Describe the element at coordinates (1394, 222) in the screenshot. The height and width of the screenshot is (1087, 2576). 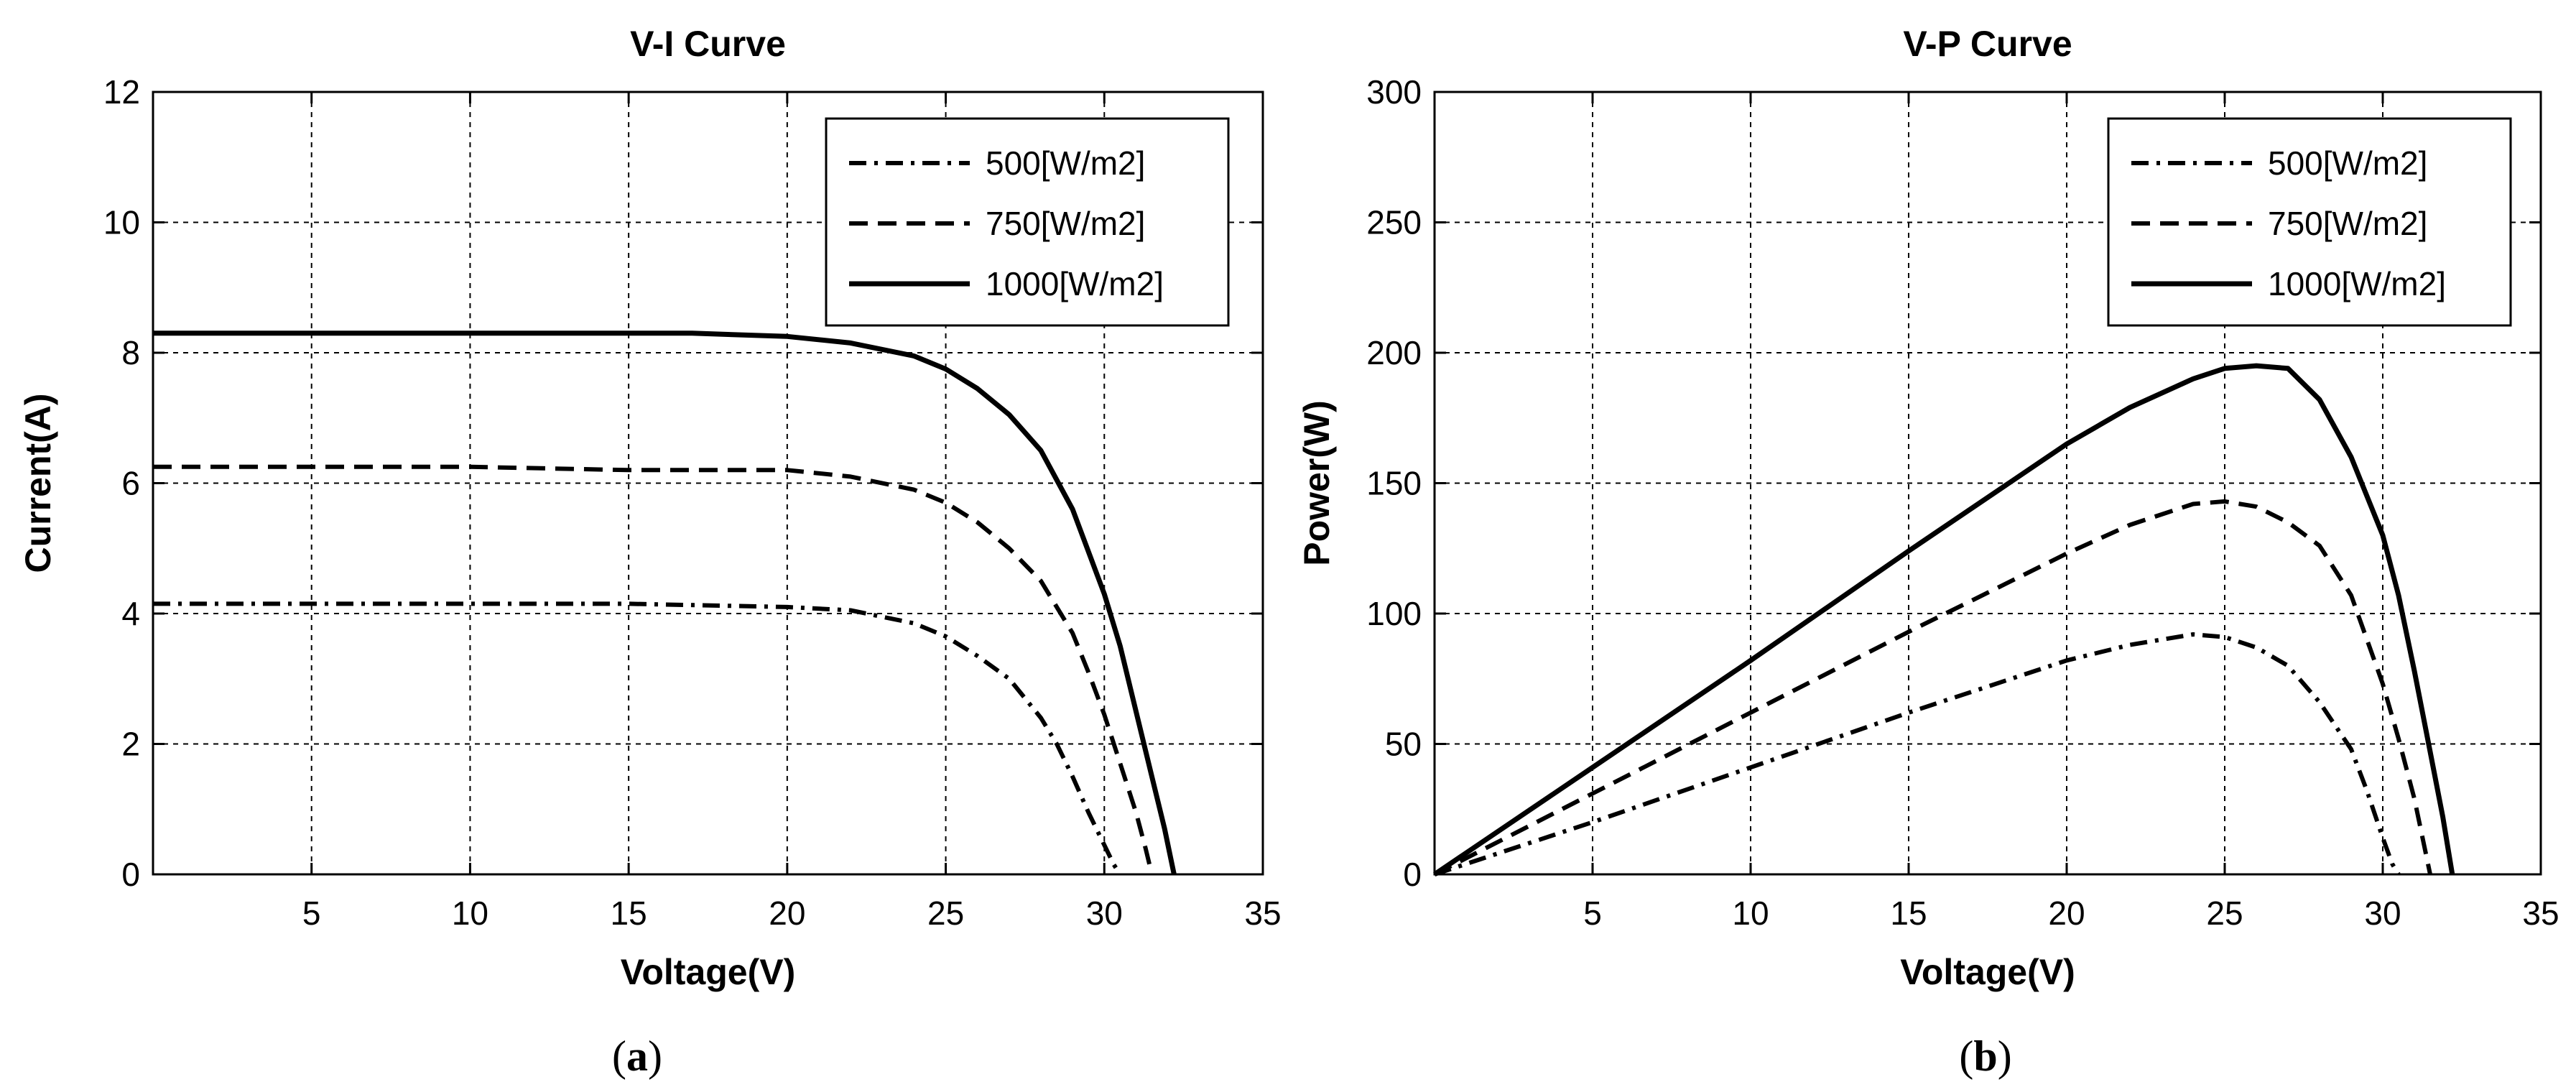
I see `y-tick-label: 250` at that location.